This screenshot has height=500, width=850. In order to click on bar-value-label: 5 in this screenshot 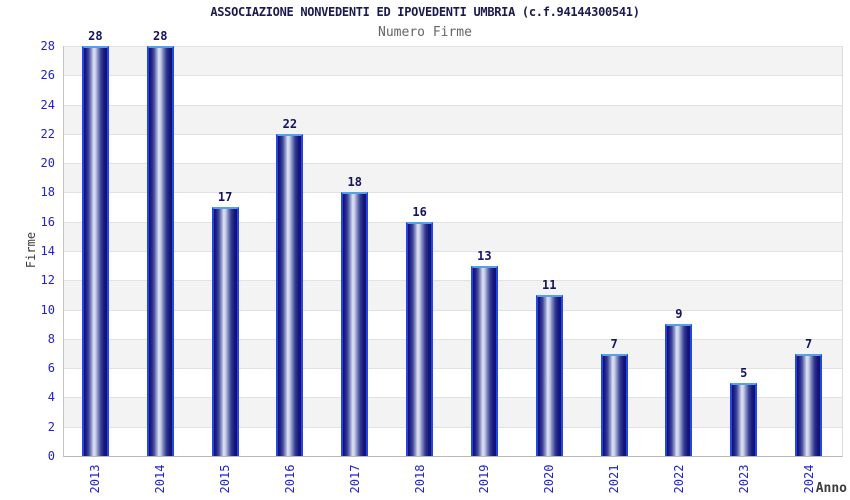, I will do `click(744, 372)`.